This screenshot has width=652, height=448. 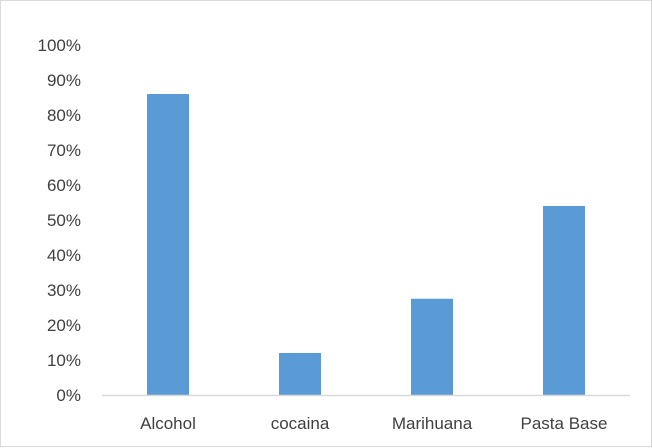 What do you see at coordinates (64, 255) in the screenshot?
I see `y-tick-label: 40%` at bounding box center [64, 255].